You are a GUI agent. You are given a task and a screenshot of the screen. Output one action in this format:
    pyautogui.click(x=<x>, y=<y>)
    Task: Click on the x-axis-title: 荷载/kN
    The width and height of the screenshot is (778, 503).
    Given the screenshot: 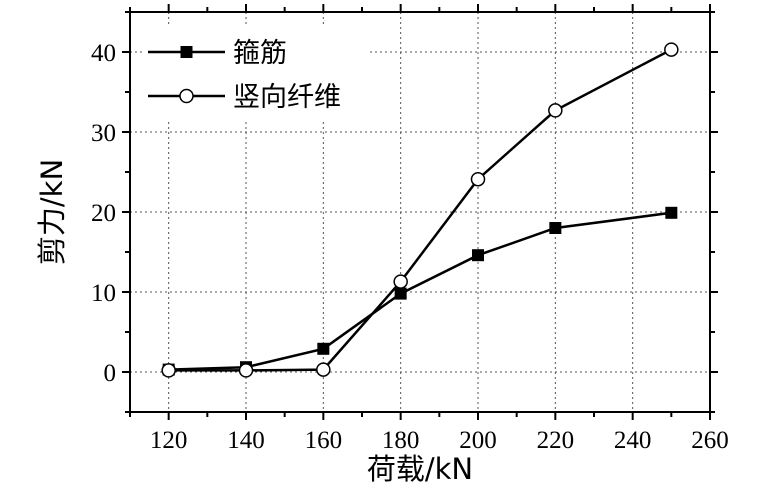 What is the action you would take?
    pyautogui.click(x=420, y=469)
    